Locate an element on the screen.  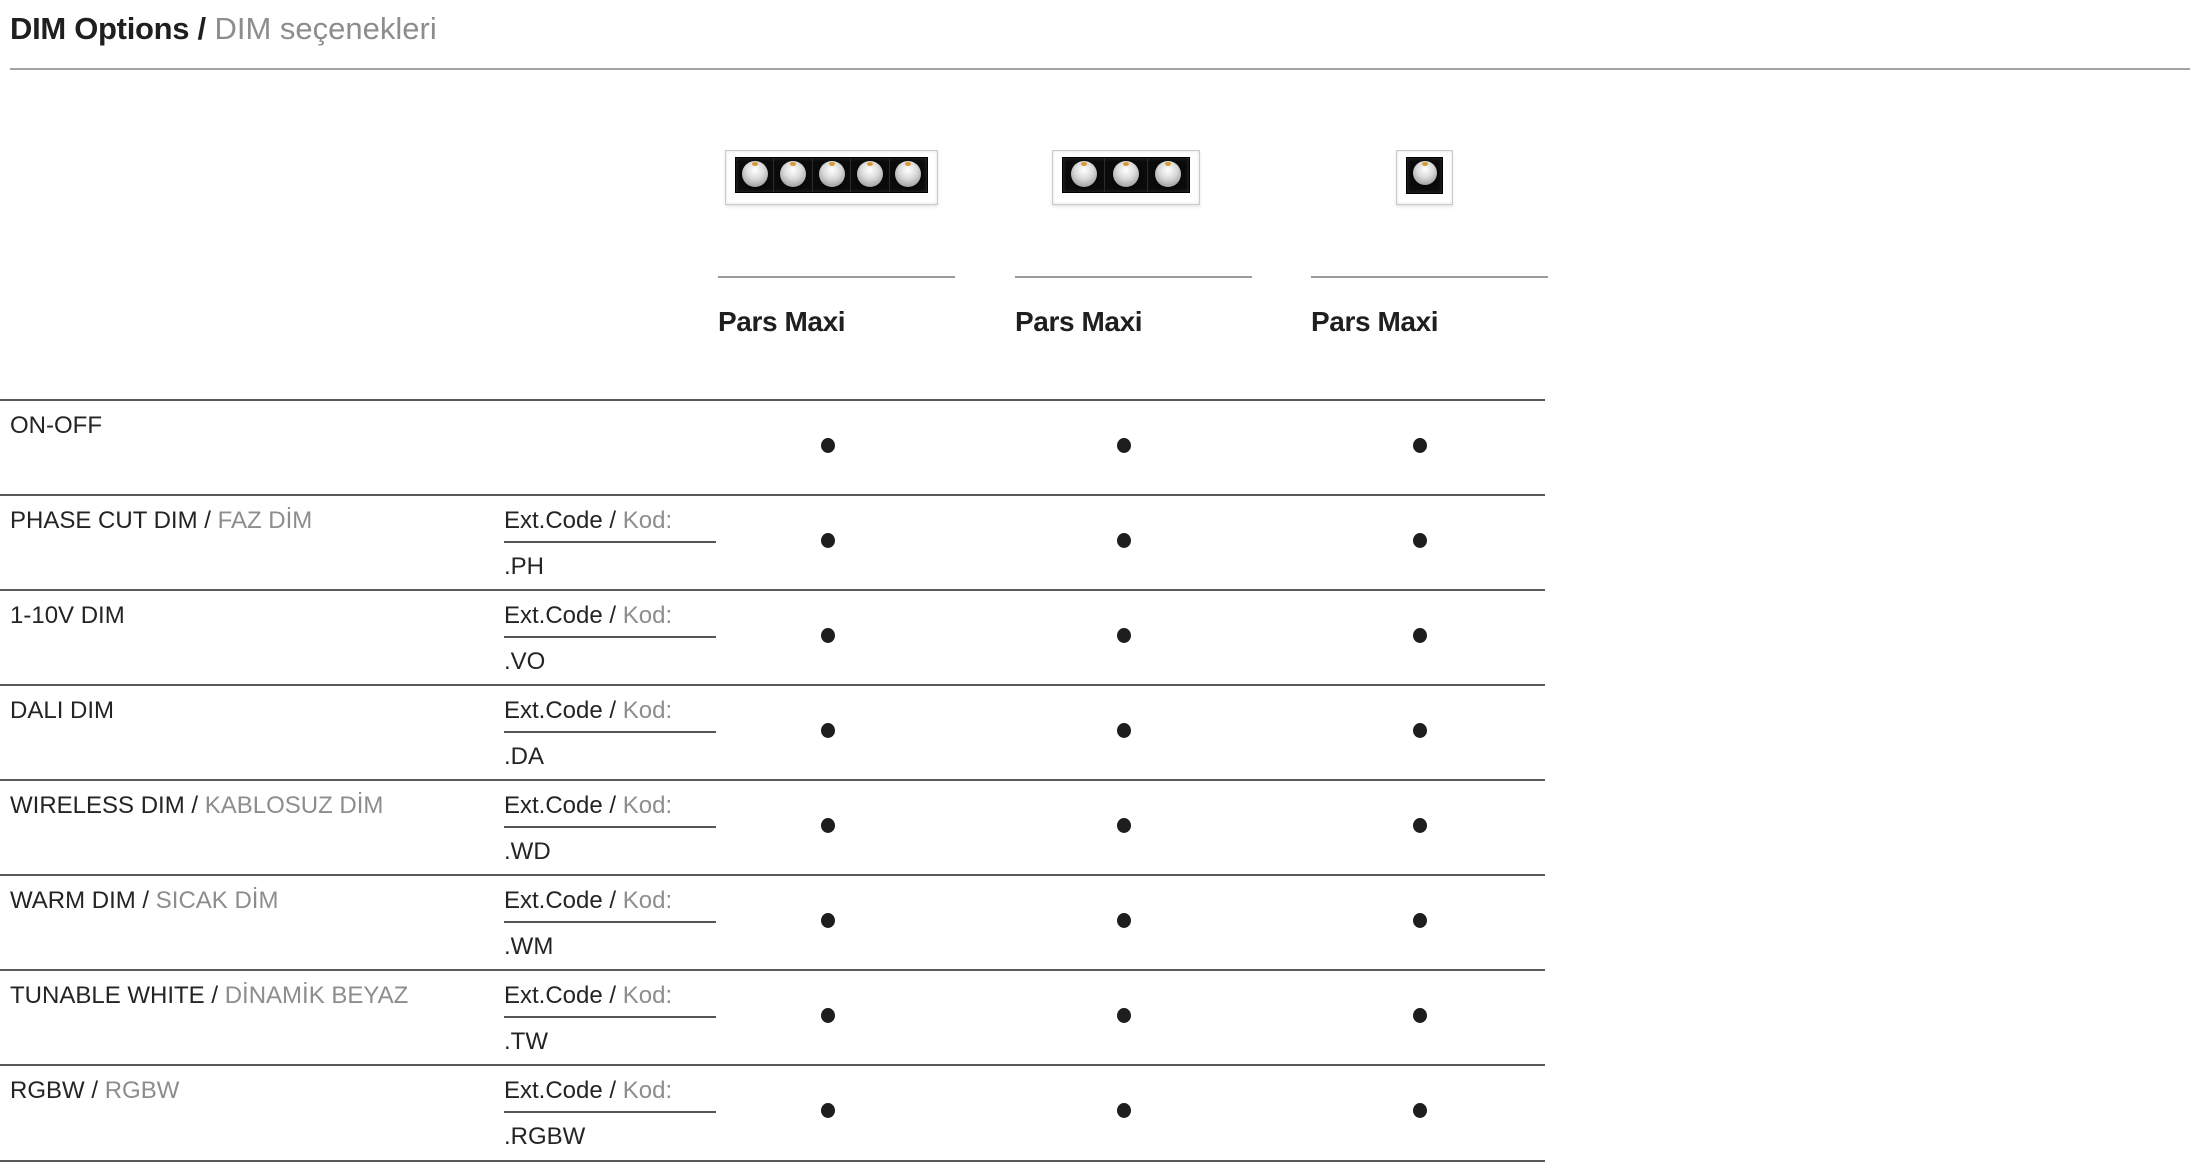
ext-code-value: .DA is located at coordinates (524, 756).